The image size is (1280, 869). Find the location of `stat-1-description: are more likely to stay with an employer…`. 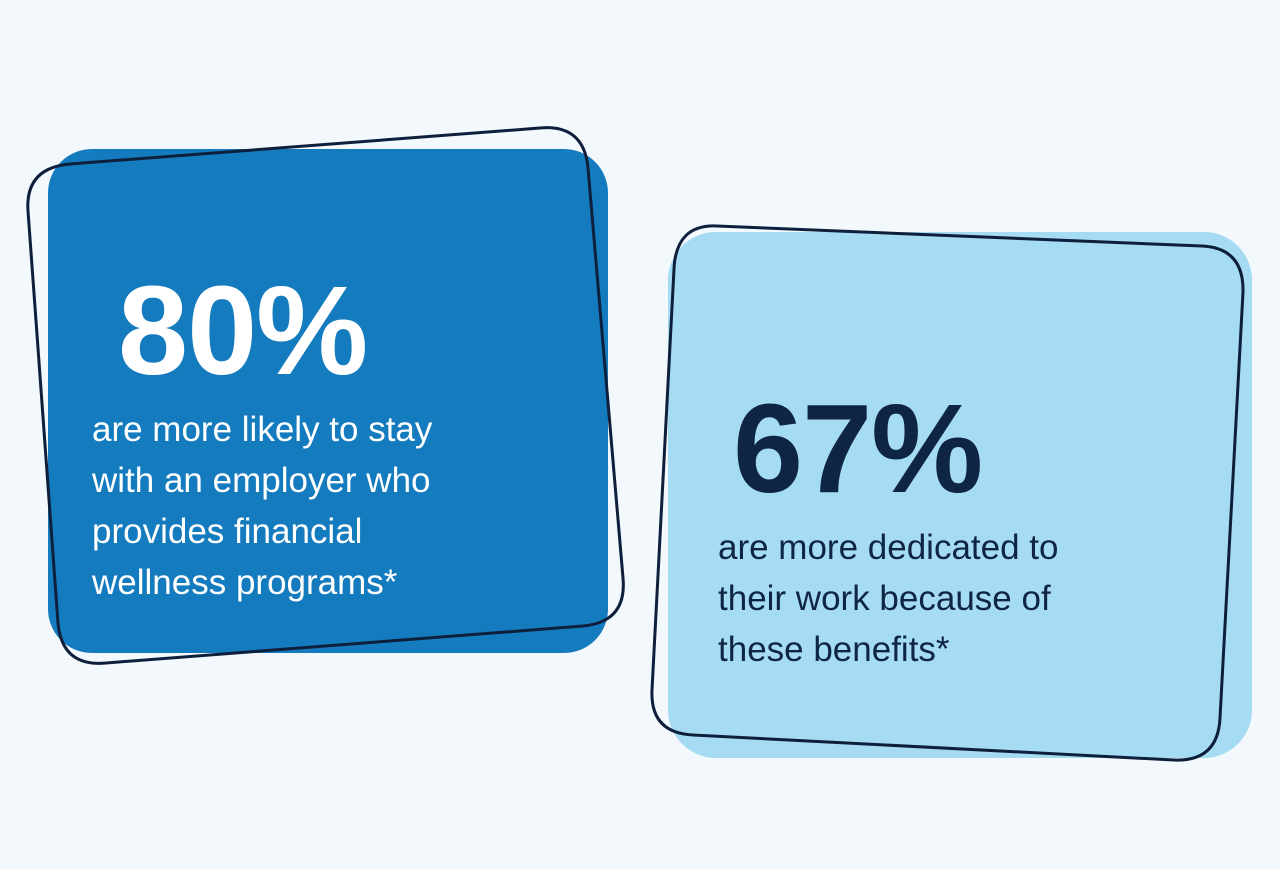

stat-1-description: are more likely to stay with an employer… is located at coordinates (262, 506).